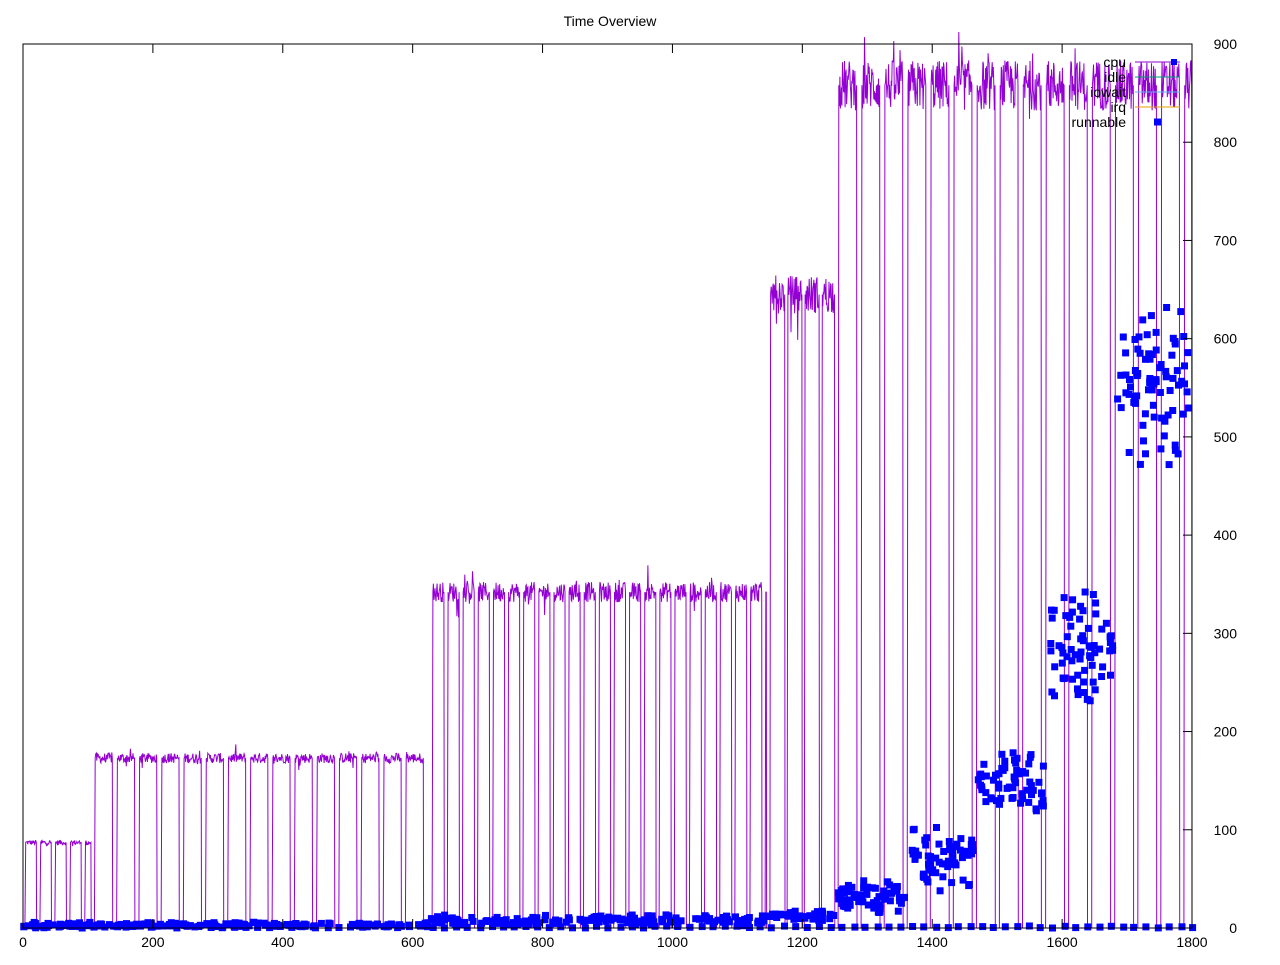  What do you see at coordinates (1226, 633) in the screenshot?
I see `y-tick-label: 300` at bounding box center [1226, 633].